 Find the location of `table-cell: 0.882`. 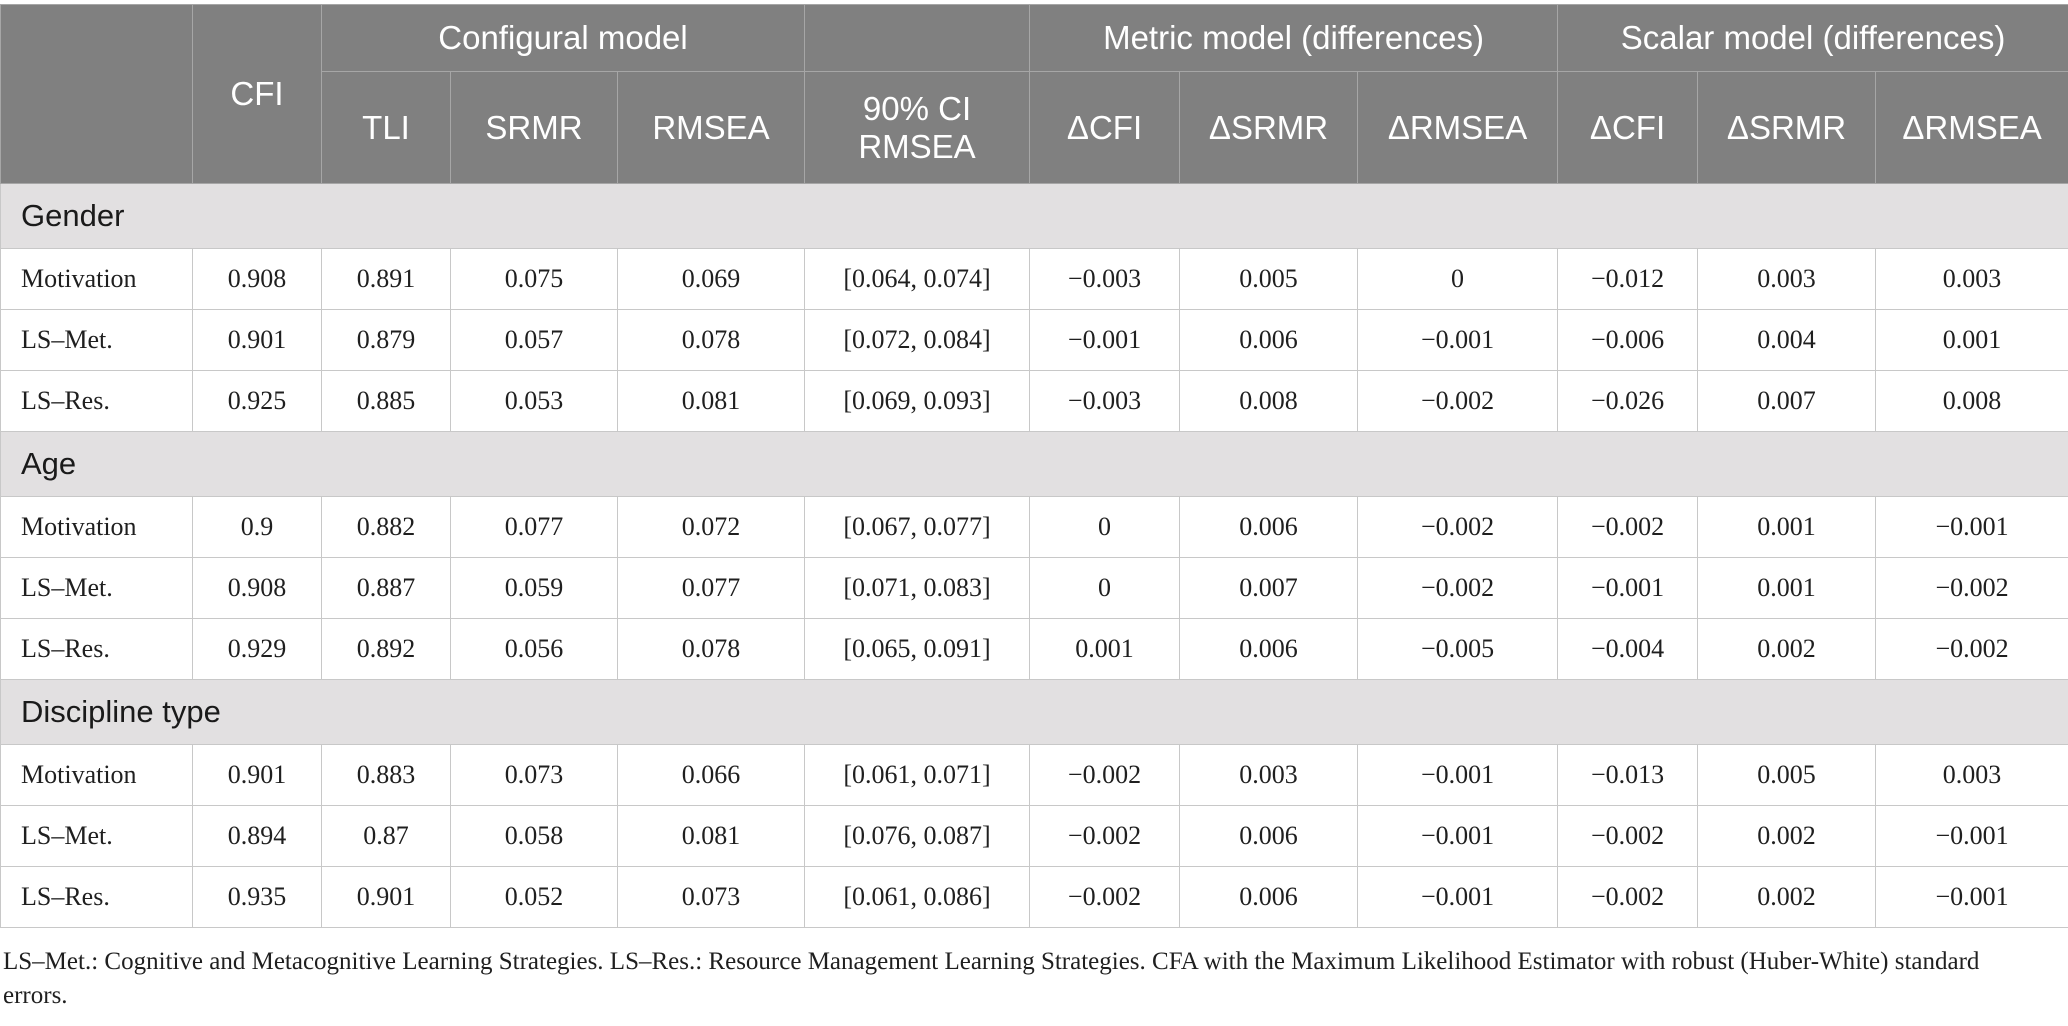

table-cell: 0.882 is located at coordinates (386, 527).